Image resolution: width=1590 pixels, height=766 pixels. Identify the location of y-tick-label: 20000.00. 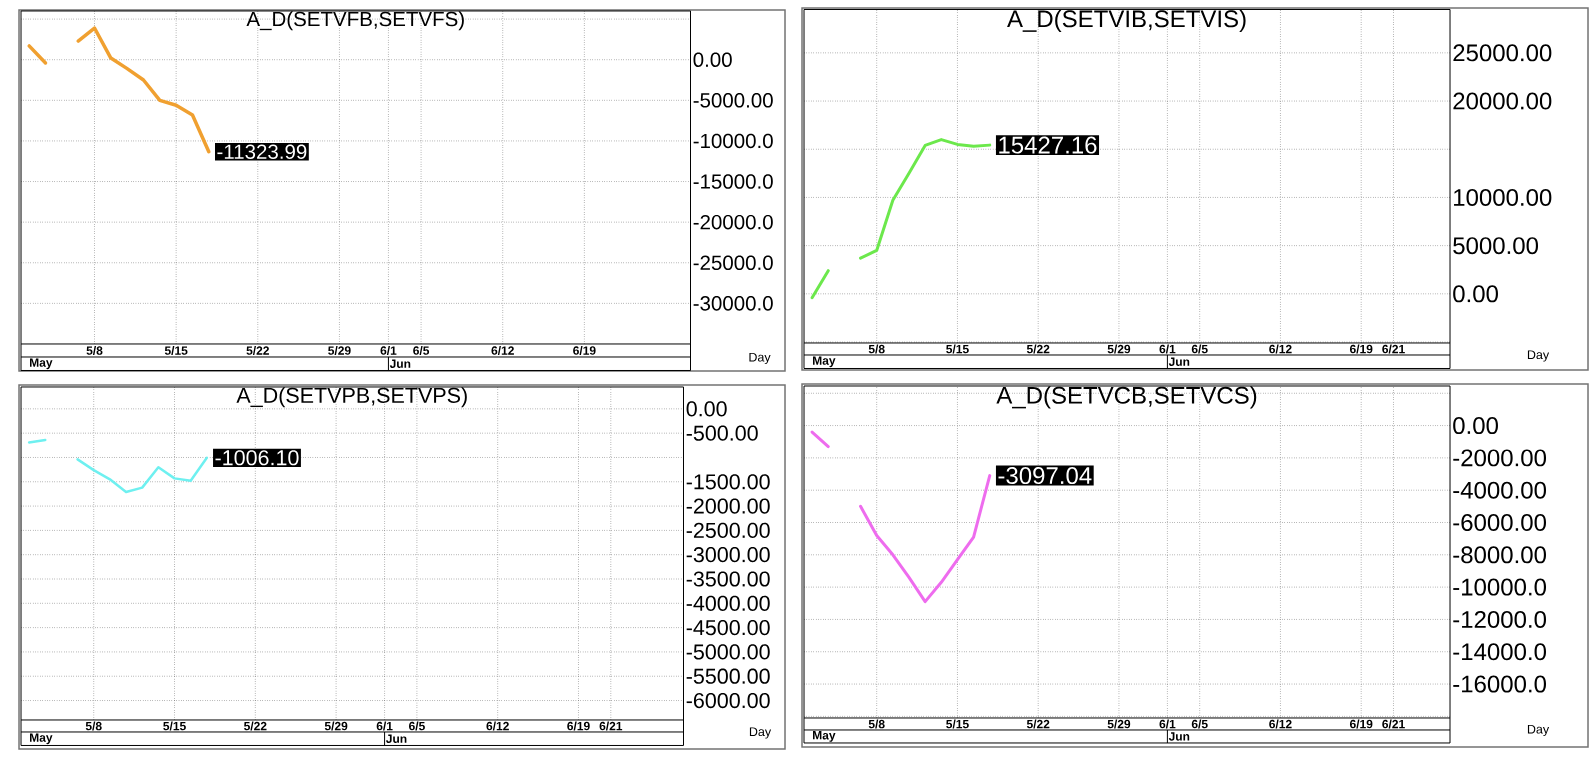
(1502, 101).